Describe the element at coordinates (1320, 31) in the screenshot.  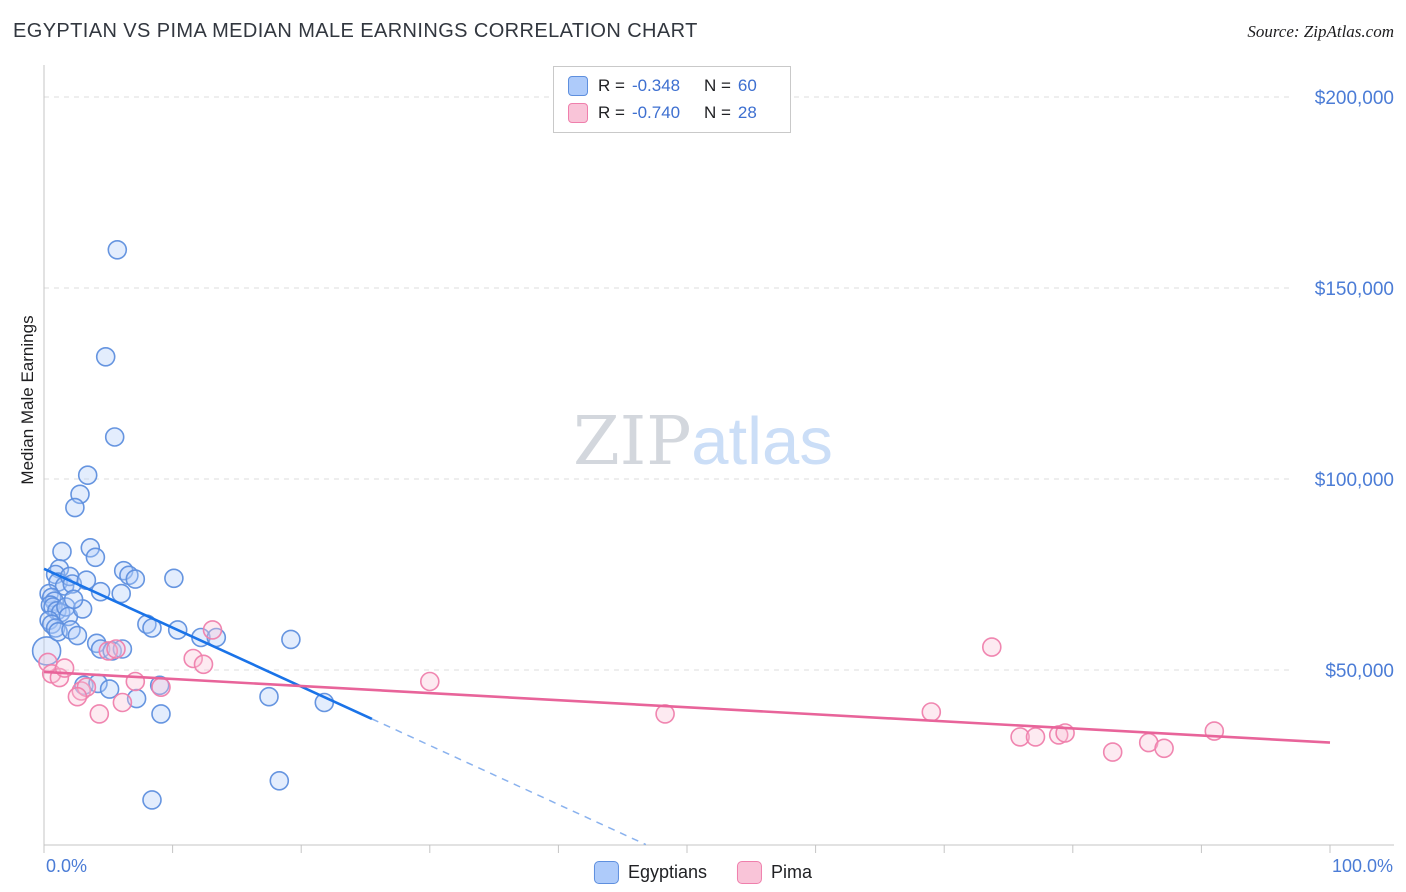
I see `source-label: Source: ZipAtlas.com` at that location.